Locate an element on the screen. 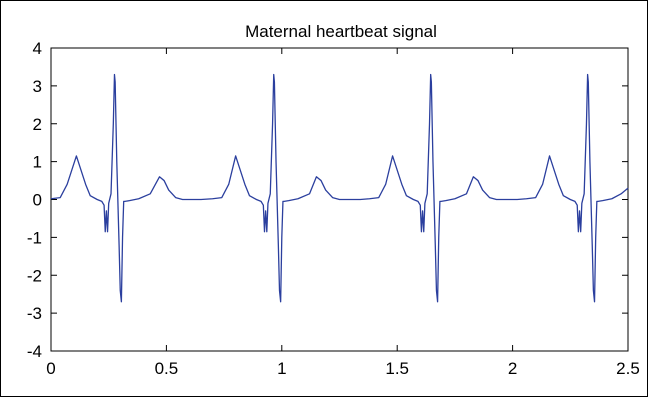 The height and width of the screenshot is (397, 648). x-tick-label: 2.5 is located at coordinates (628, 368).